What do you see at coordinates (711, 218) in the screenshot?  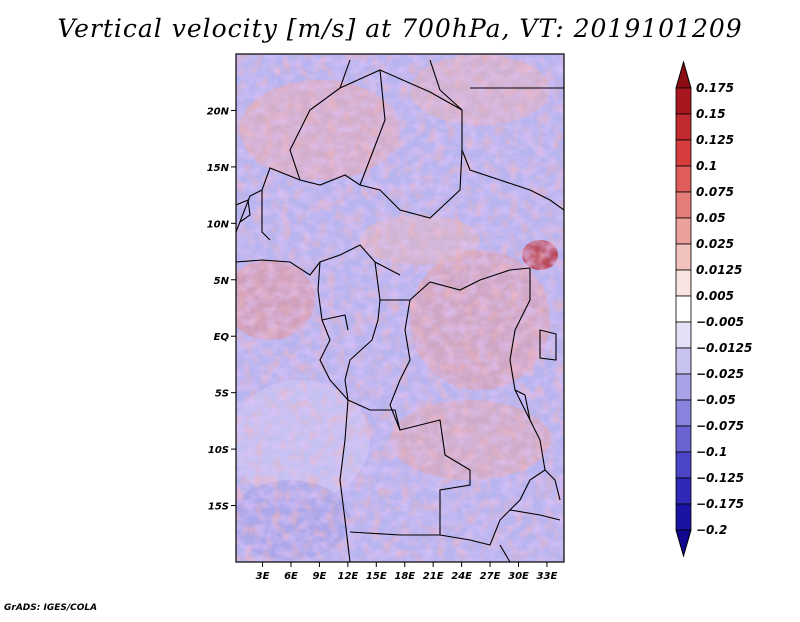 I see `colorbar-label: 0.05` at bounding box center [711, 218].